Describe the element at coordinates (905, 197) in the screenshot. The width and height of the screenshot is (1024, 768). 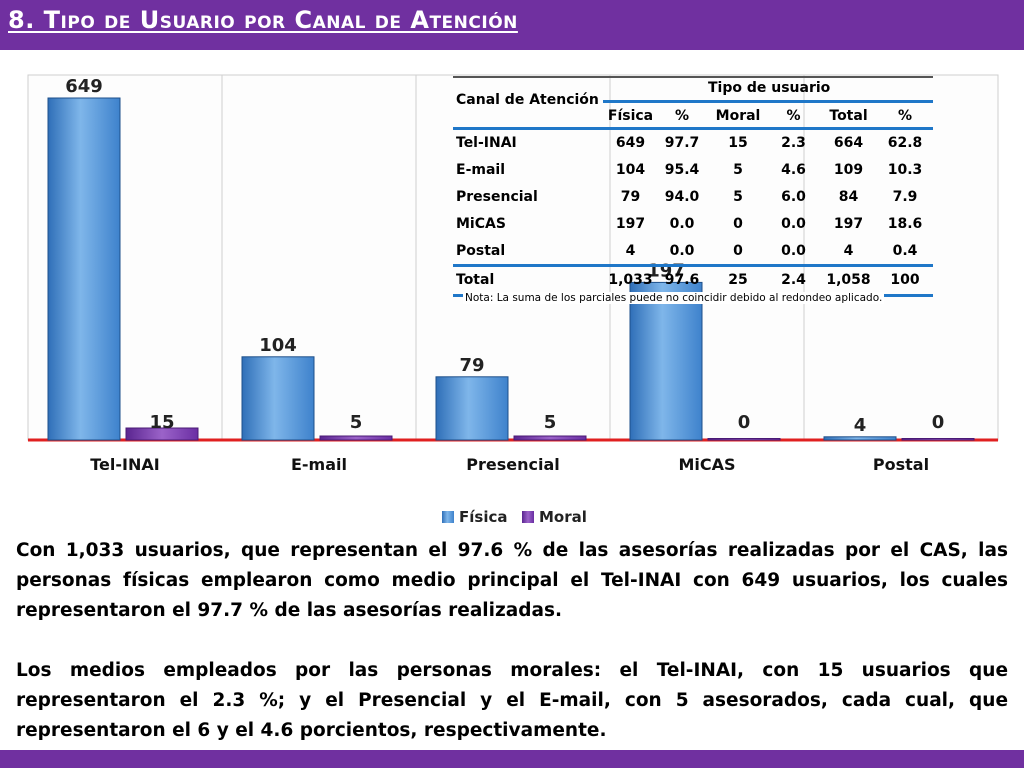
I see `table-cell: 7.9` at that location.